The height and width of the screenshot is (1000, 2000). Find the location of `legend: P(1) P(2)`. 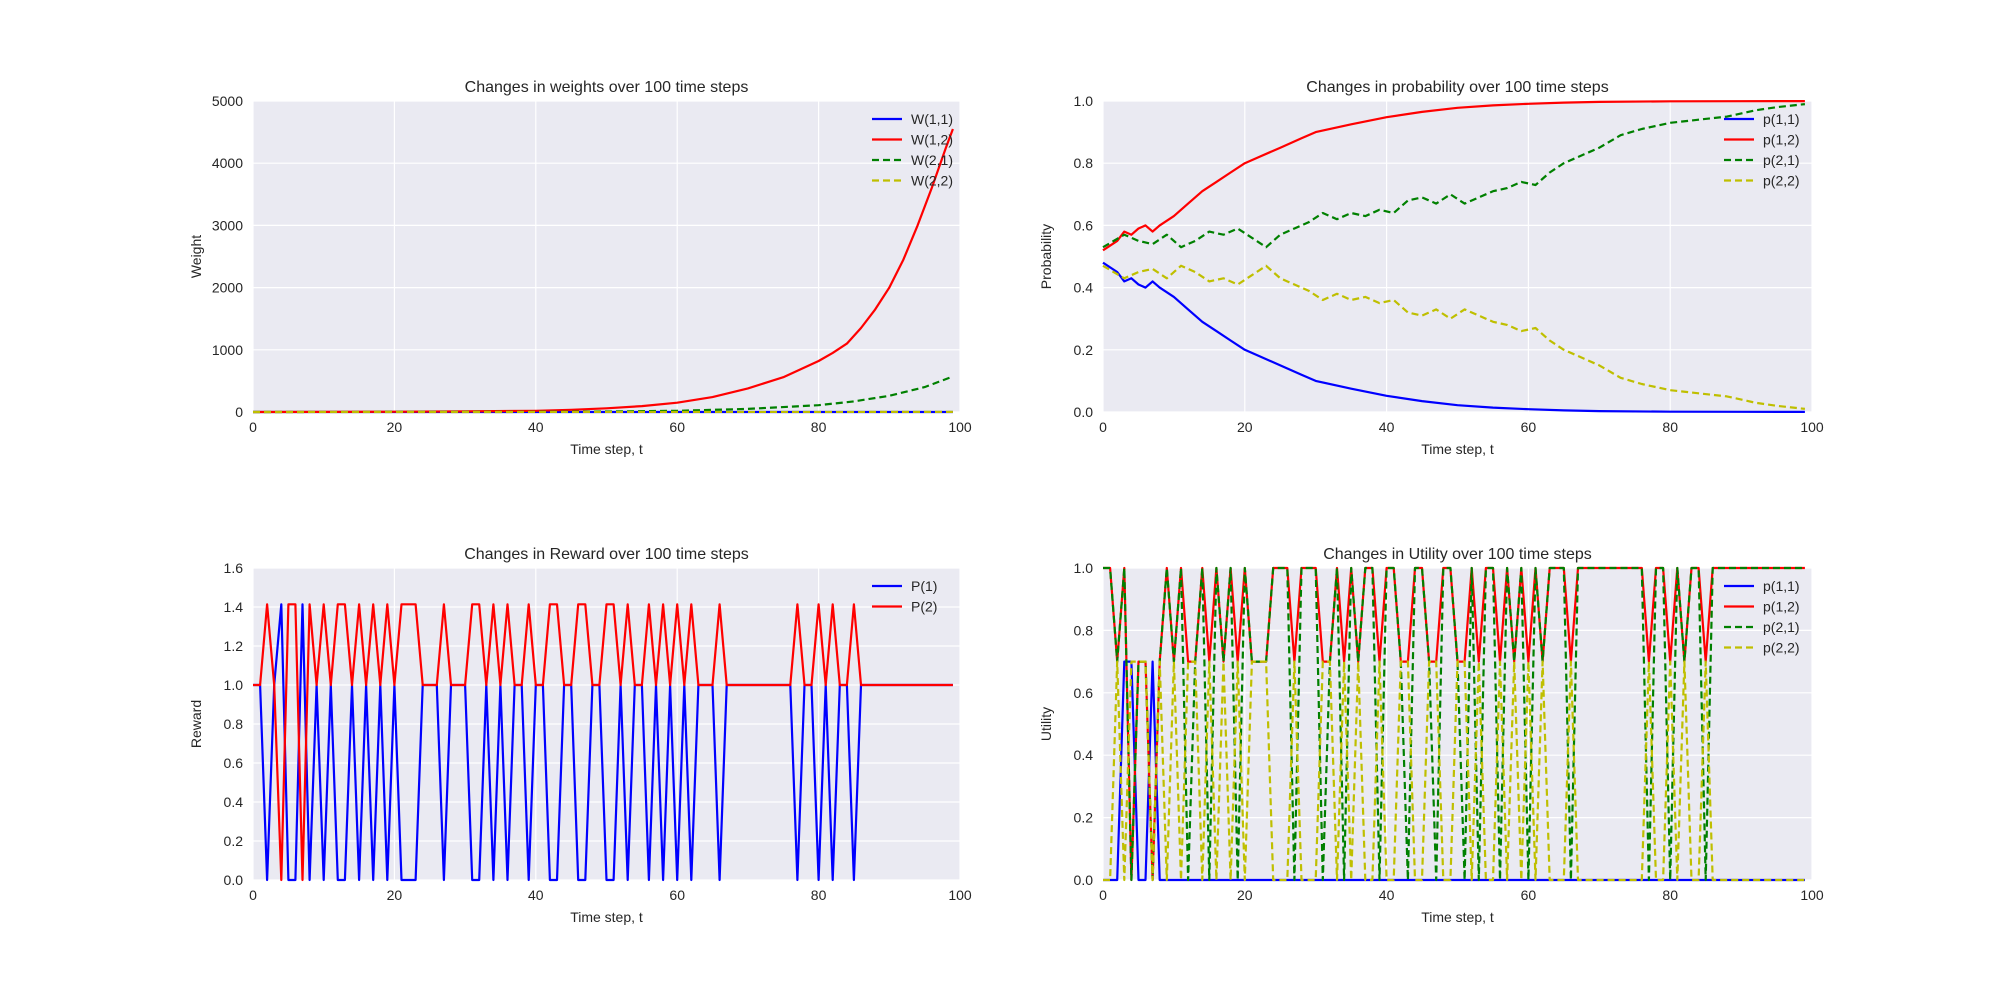

legend: P(1) P(2) is located at coordinates (904, 596).